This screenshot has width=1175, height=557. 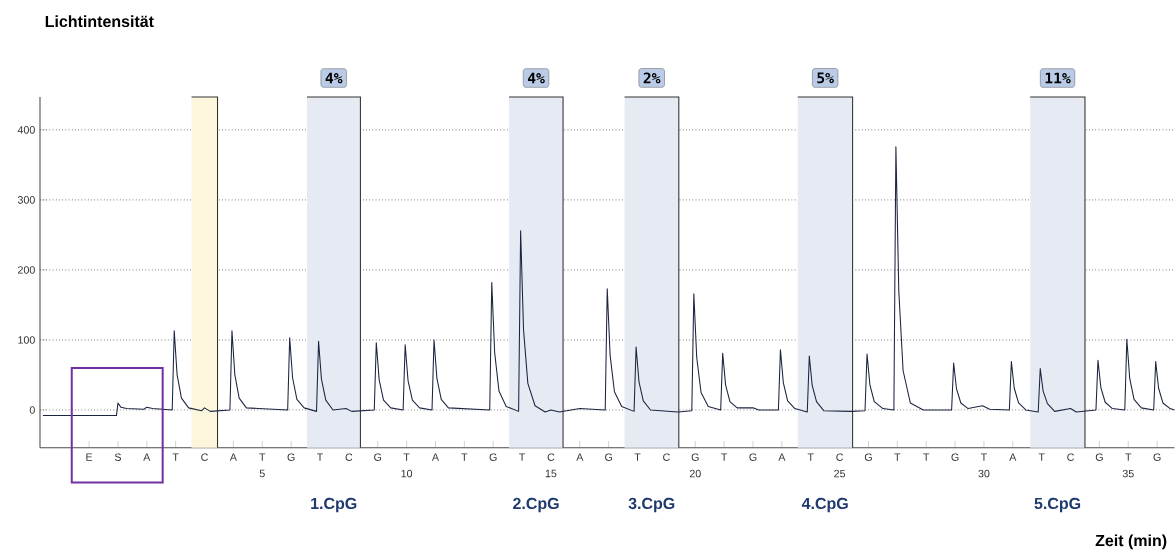 What do you see at coordinates (1057, 505) in the screenshot?
I see `text: 5.CpG` at bounding box center [1057, 505].